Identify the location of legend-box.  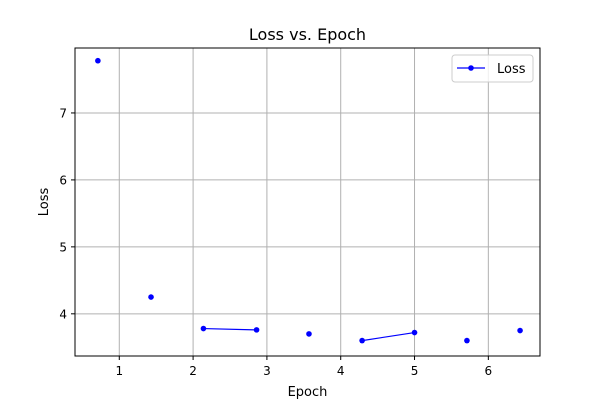
(492, 68).